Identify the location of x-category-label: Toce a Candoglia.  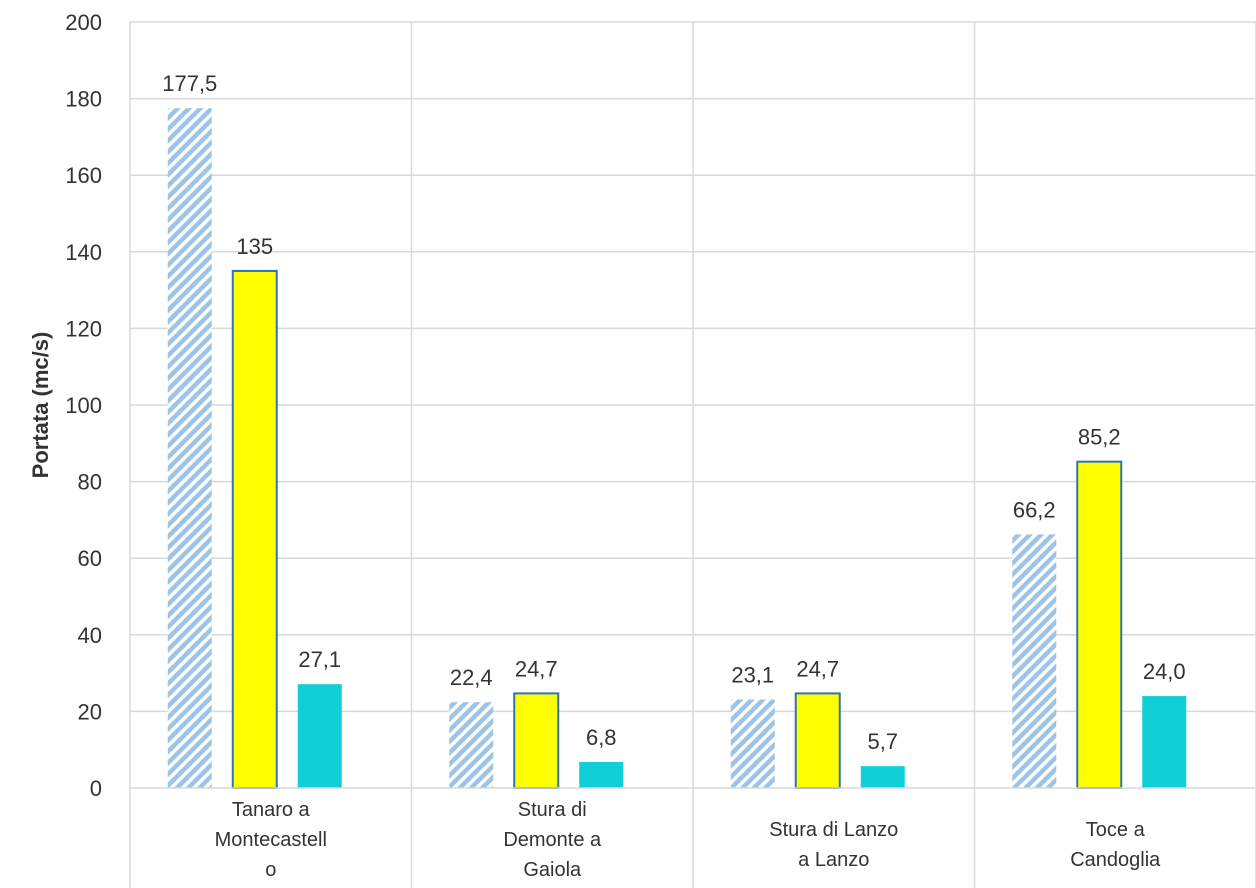
(1115, 845).